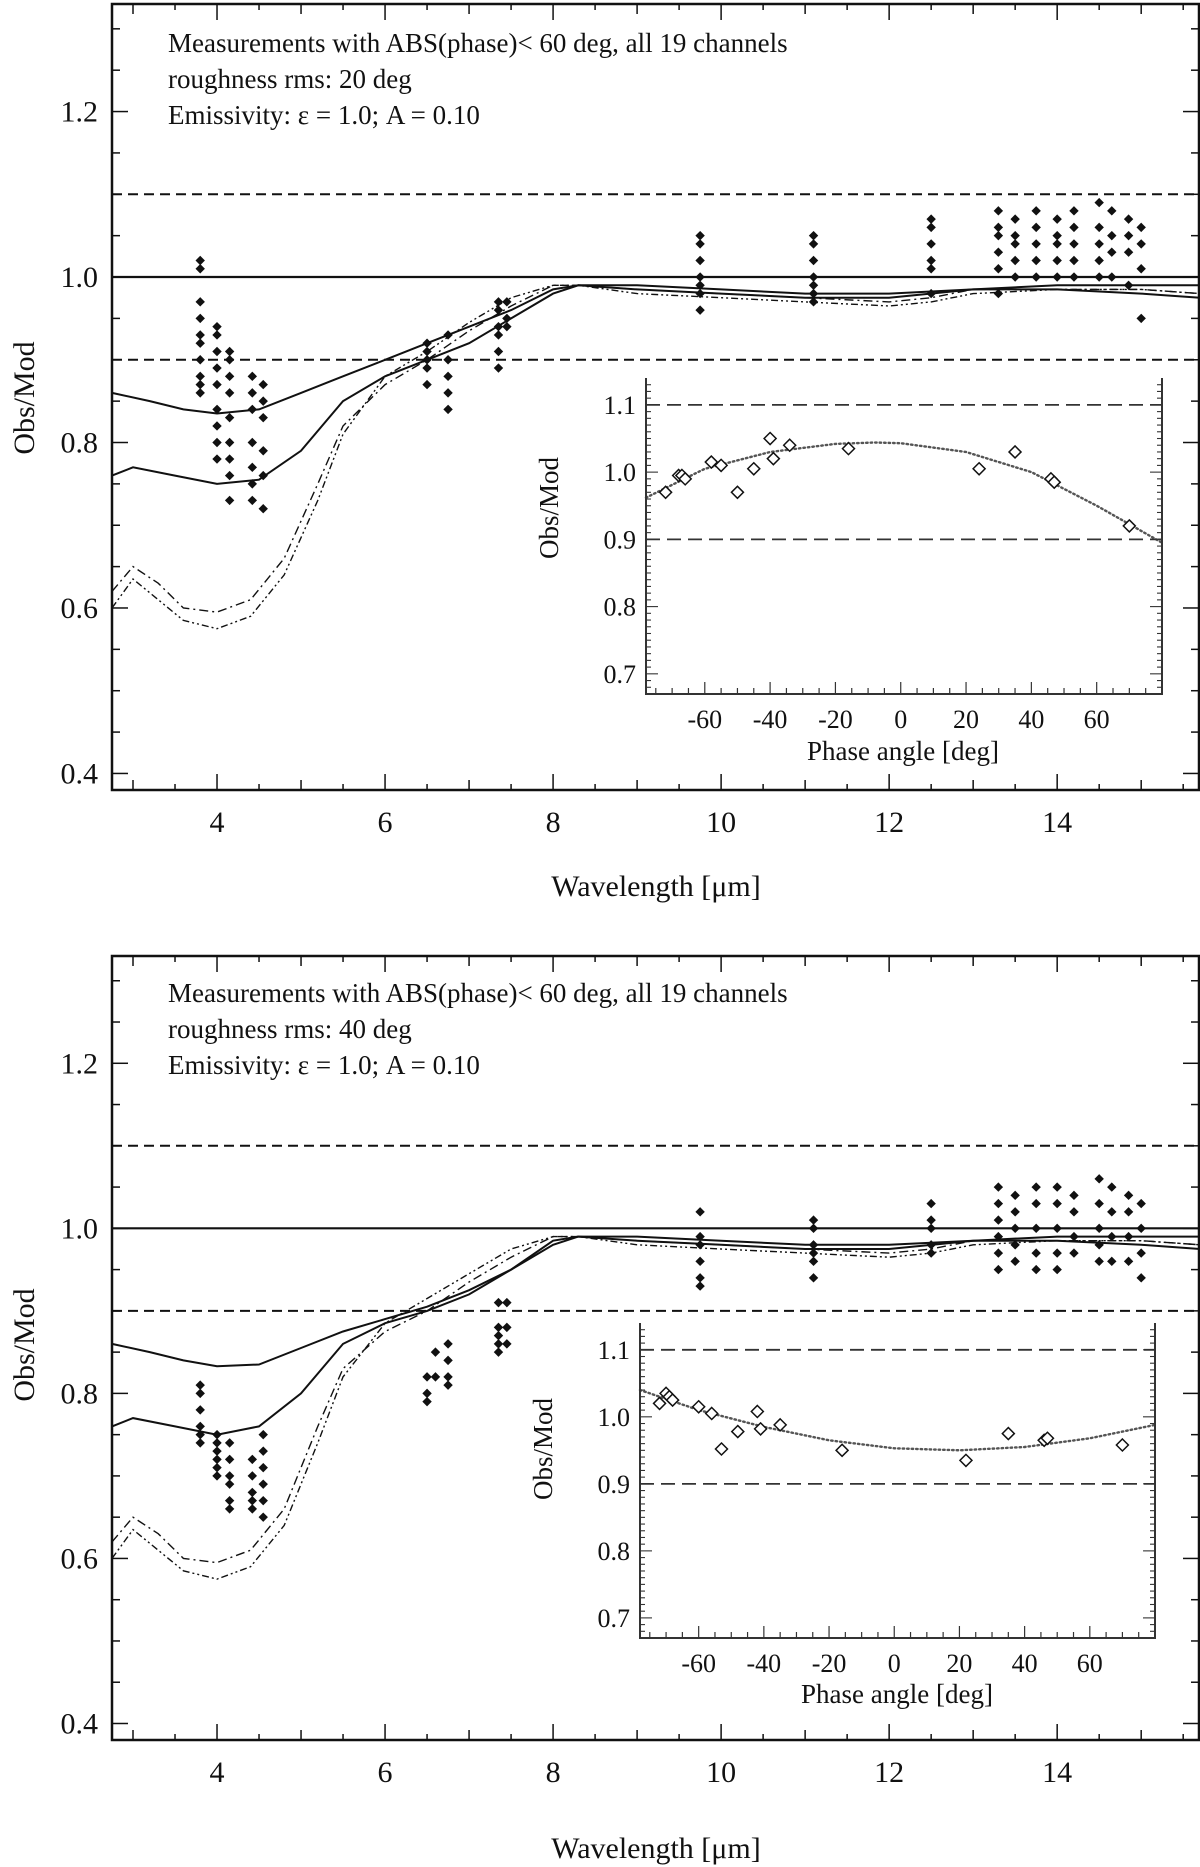 This screenshot has width=1200, height=1867. I want to click on inset-x-tick-label: 0, so click(900, 719).